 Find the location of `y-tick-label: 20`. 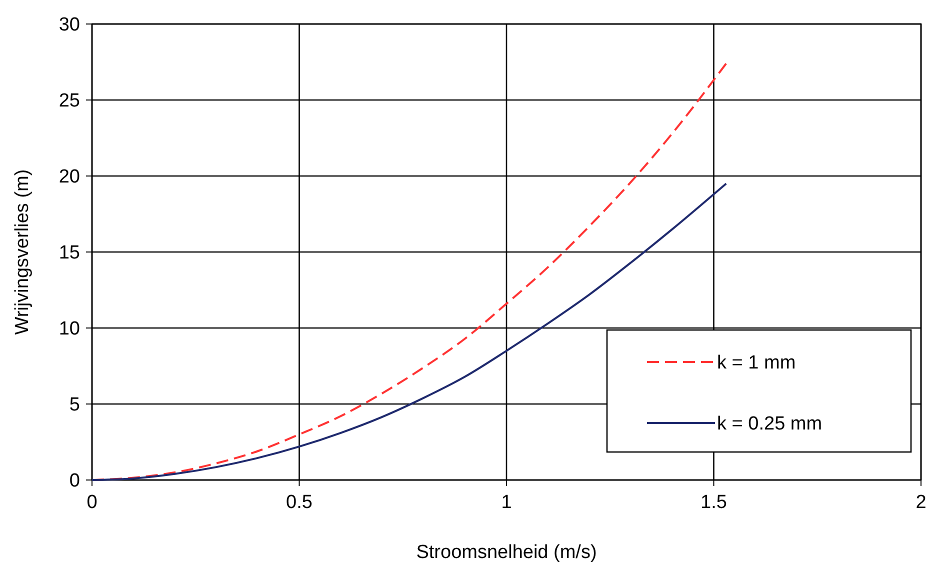

y-tick-label: 20 is located at coordinates (69, 177).